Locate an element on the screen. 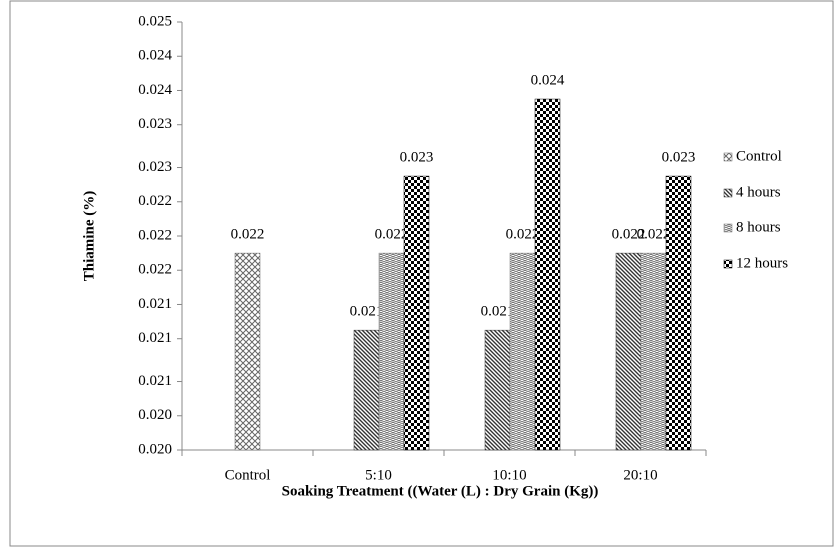  x-tick-label: 20:10 is located at coordinates (640, 475).